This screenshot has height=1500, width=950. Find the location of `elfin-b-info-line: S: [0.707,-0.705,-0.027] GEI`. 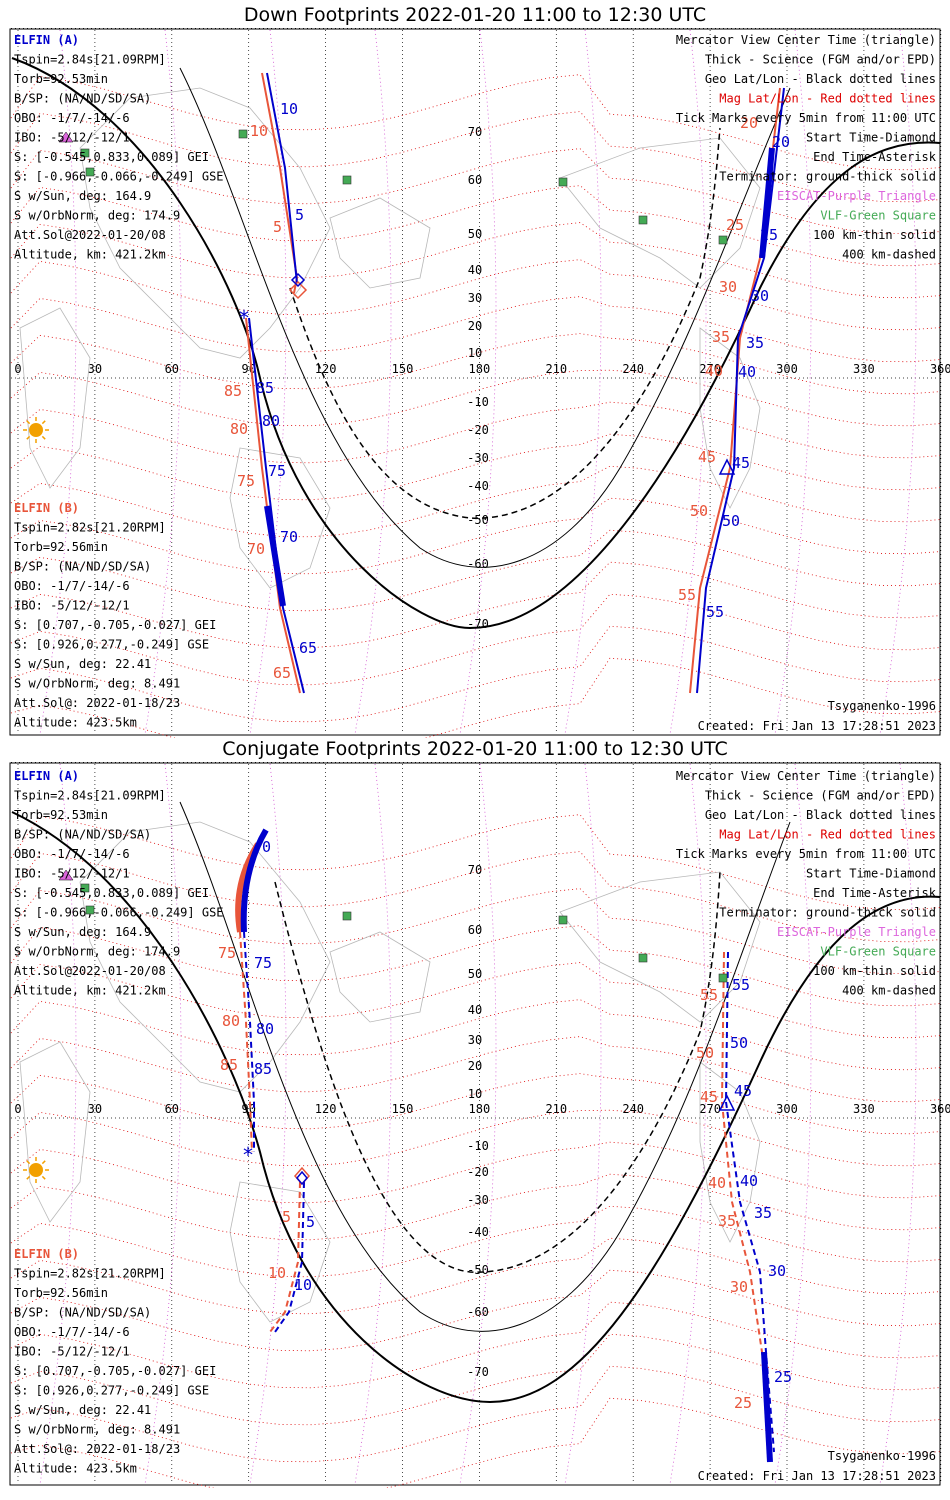

elfin-b-info-line: S: [0.707,-0.705,-0.027] GEI is located at coordinates (115, 1371).